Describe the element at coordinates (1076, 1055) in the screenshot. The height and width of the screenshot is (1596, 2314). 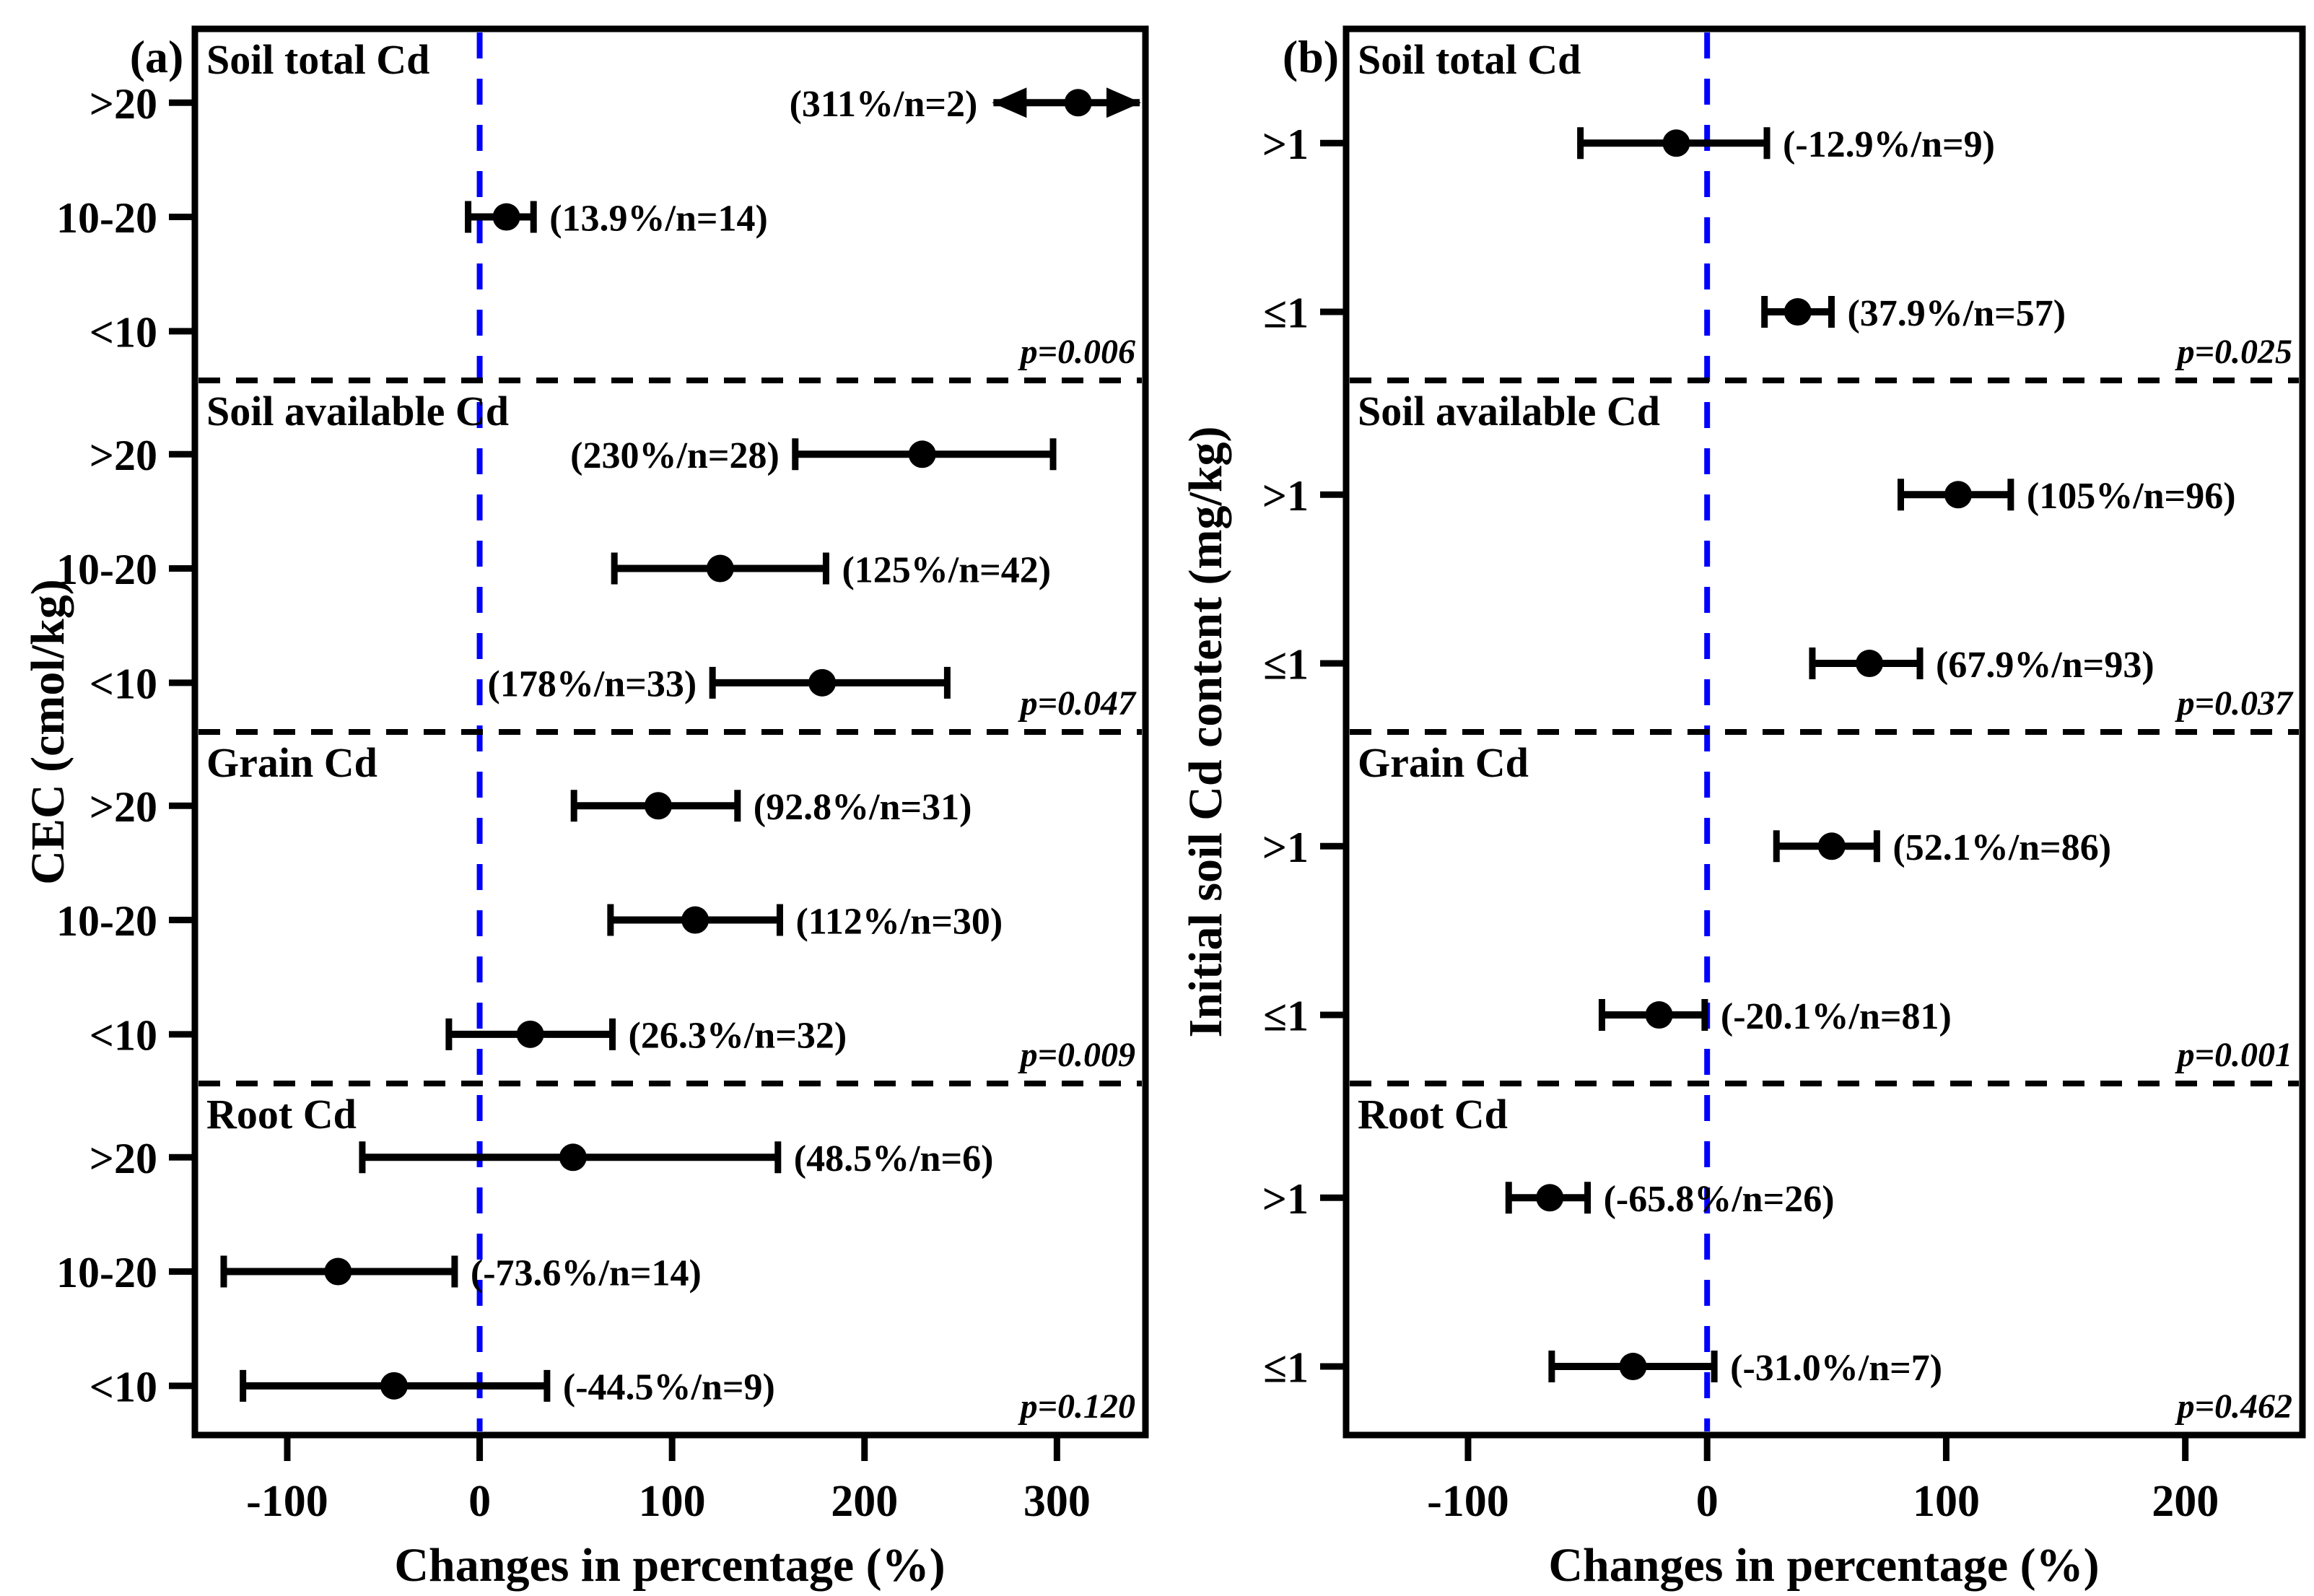
I see `p-value-label: p=0.009` at that location.